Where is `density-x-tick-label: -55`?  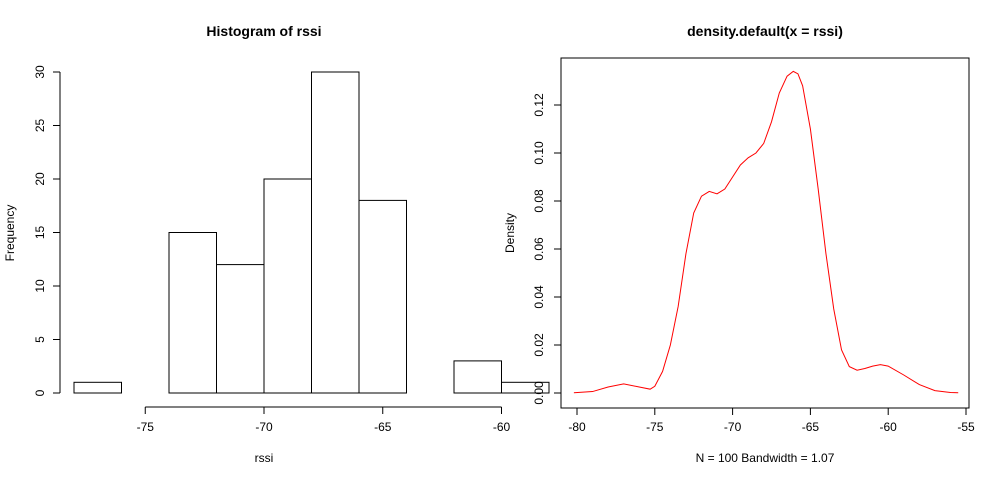 density-x-tick-label: -55 is located at coordinates (966, 427).